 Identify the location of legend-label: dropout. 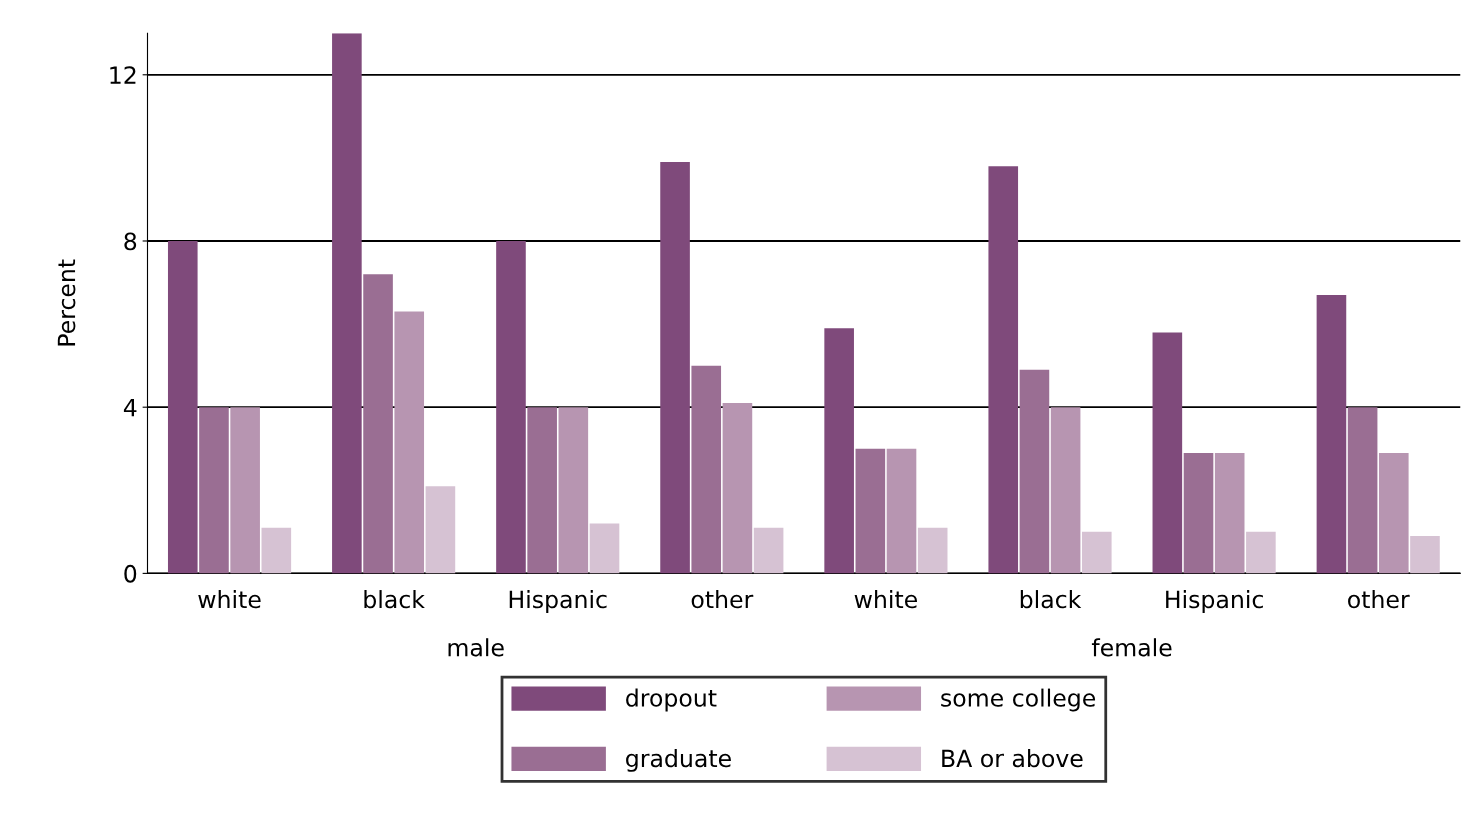
(671, 700).